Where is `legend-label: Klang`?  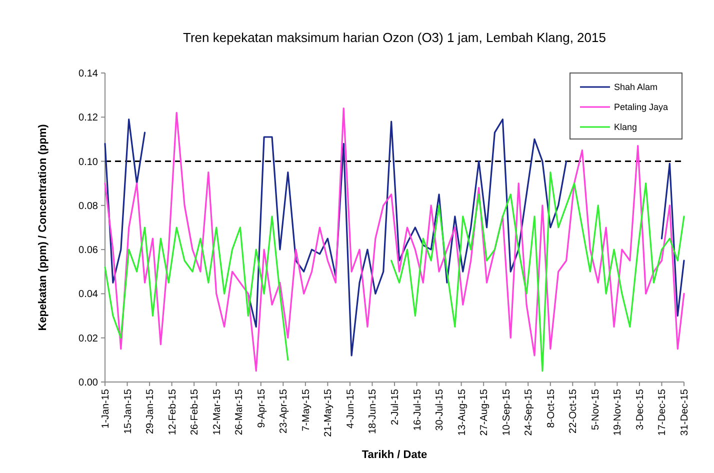 legend-label: Klang is located at coordinates (626, 127).